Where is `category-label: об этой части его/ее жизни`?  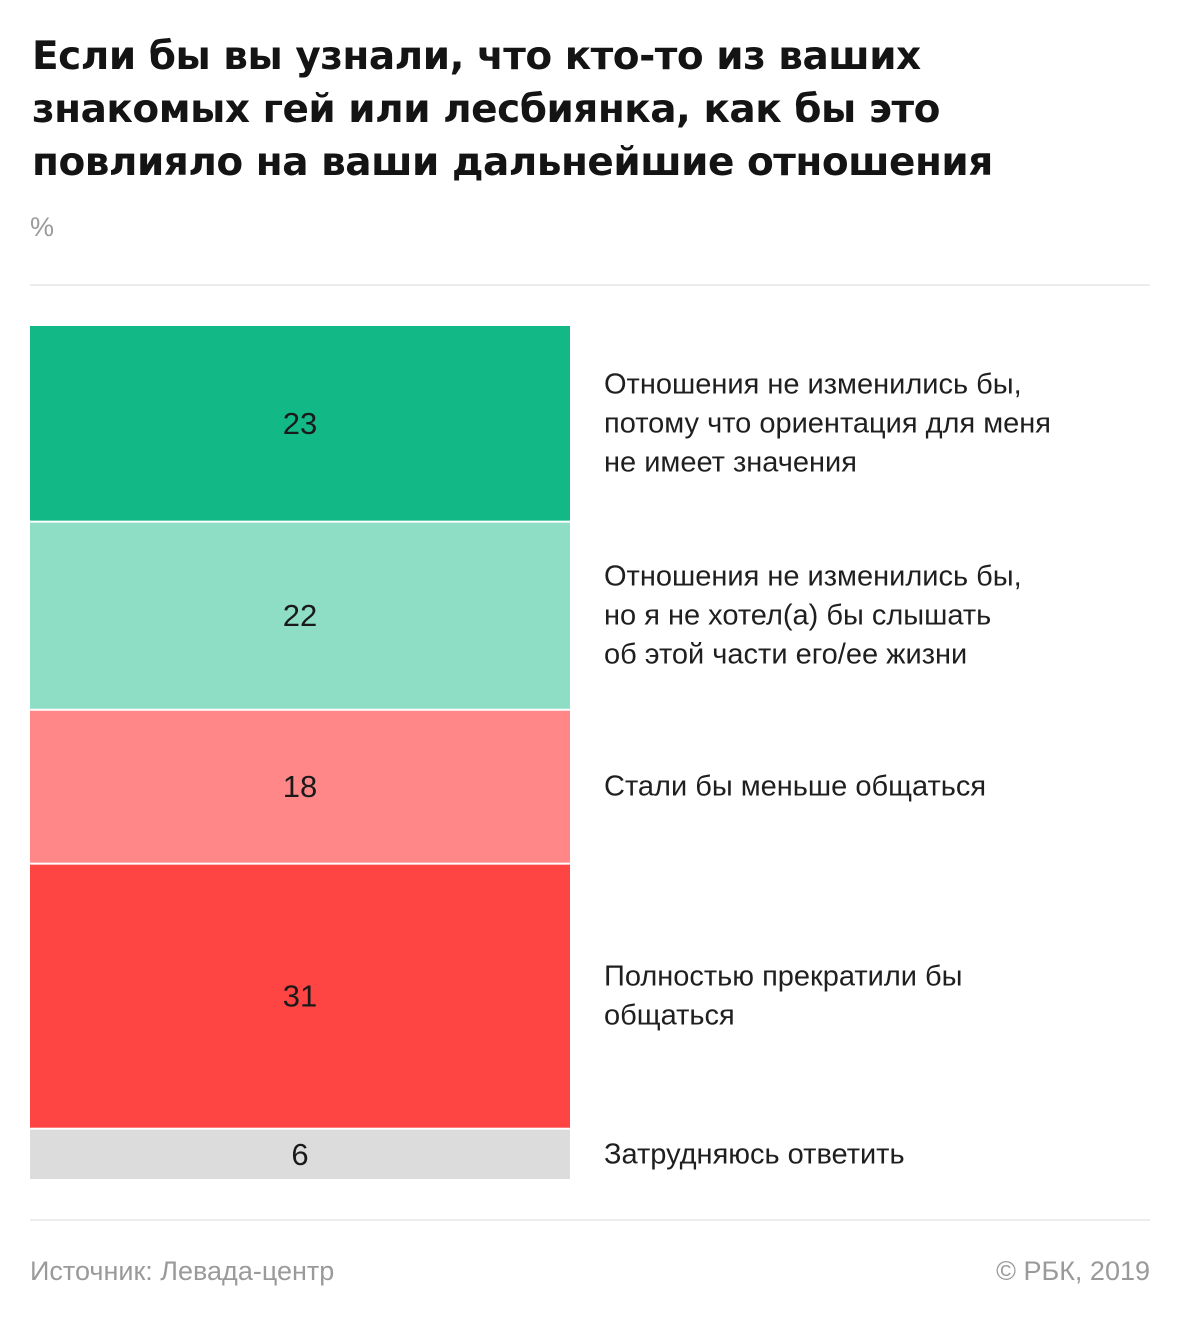
category-label: об этой части его/ее жизни is located at coordinates (785, 655).